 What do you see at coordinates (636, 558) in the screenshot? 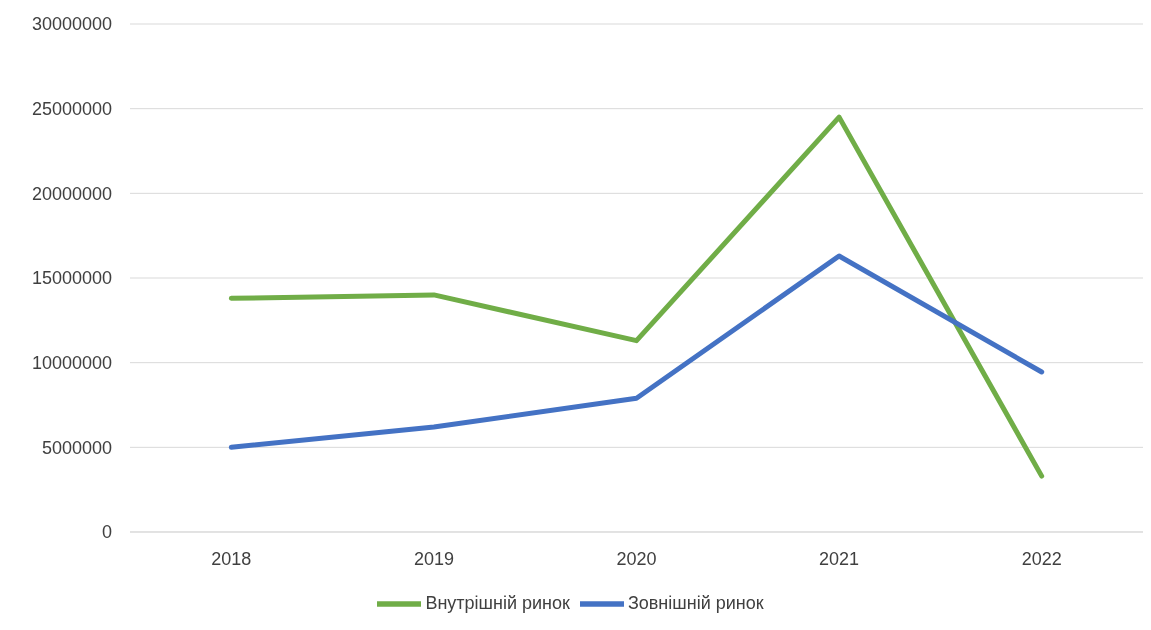
I see `x-tick-label: 2020` at bounding box center [636, 558].